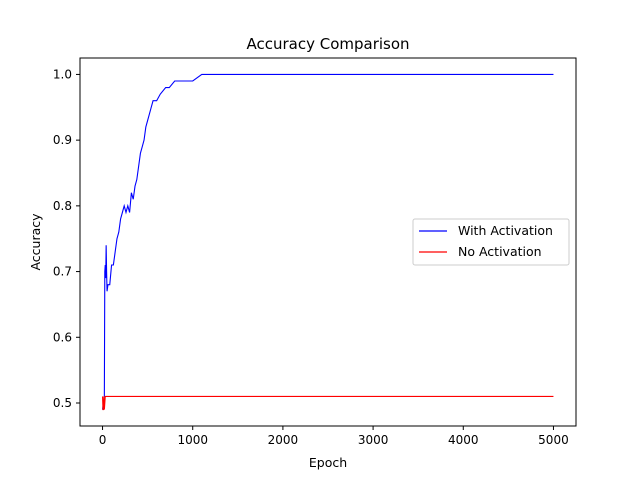  Describe the element at coordinates (553, 440) in the screenshot. I see `x-tick-label: 5000` at that location.